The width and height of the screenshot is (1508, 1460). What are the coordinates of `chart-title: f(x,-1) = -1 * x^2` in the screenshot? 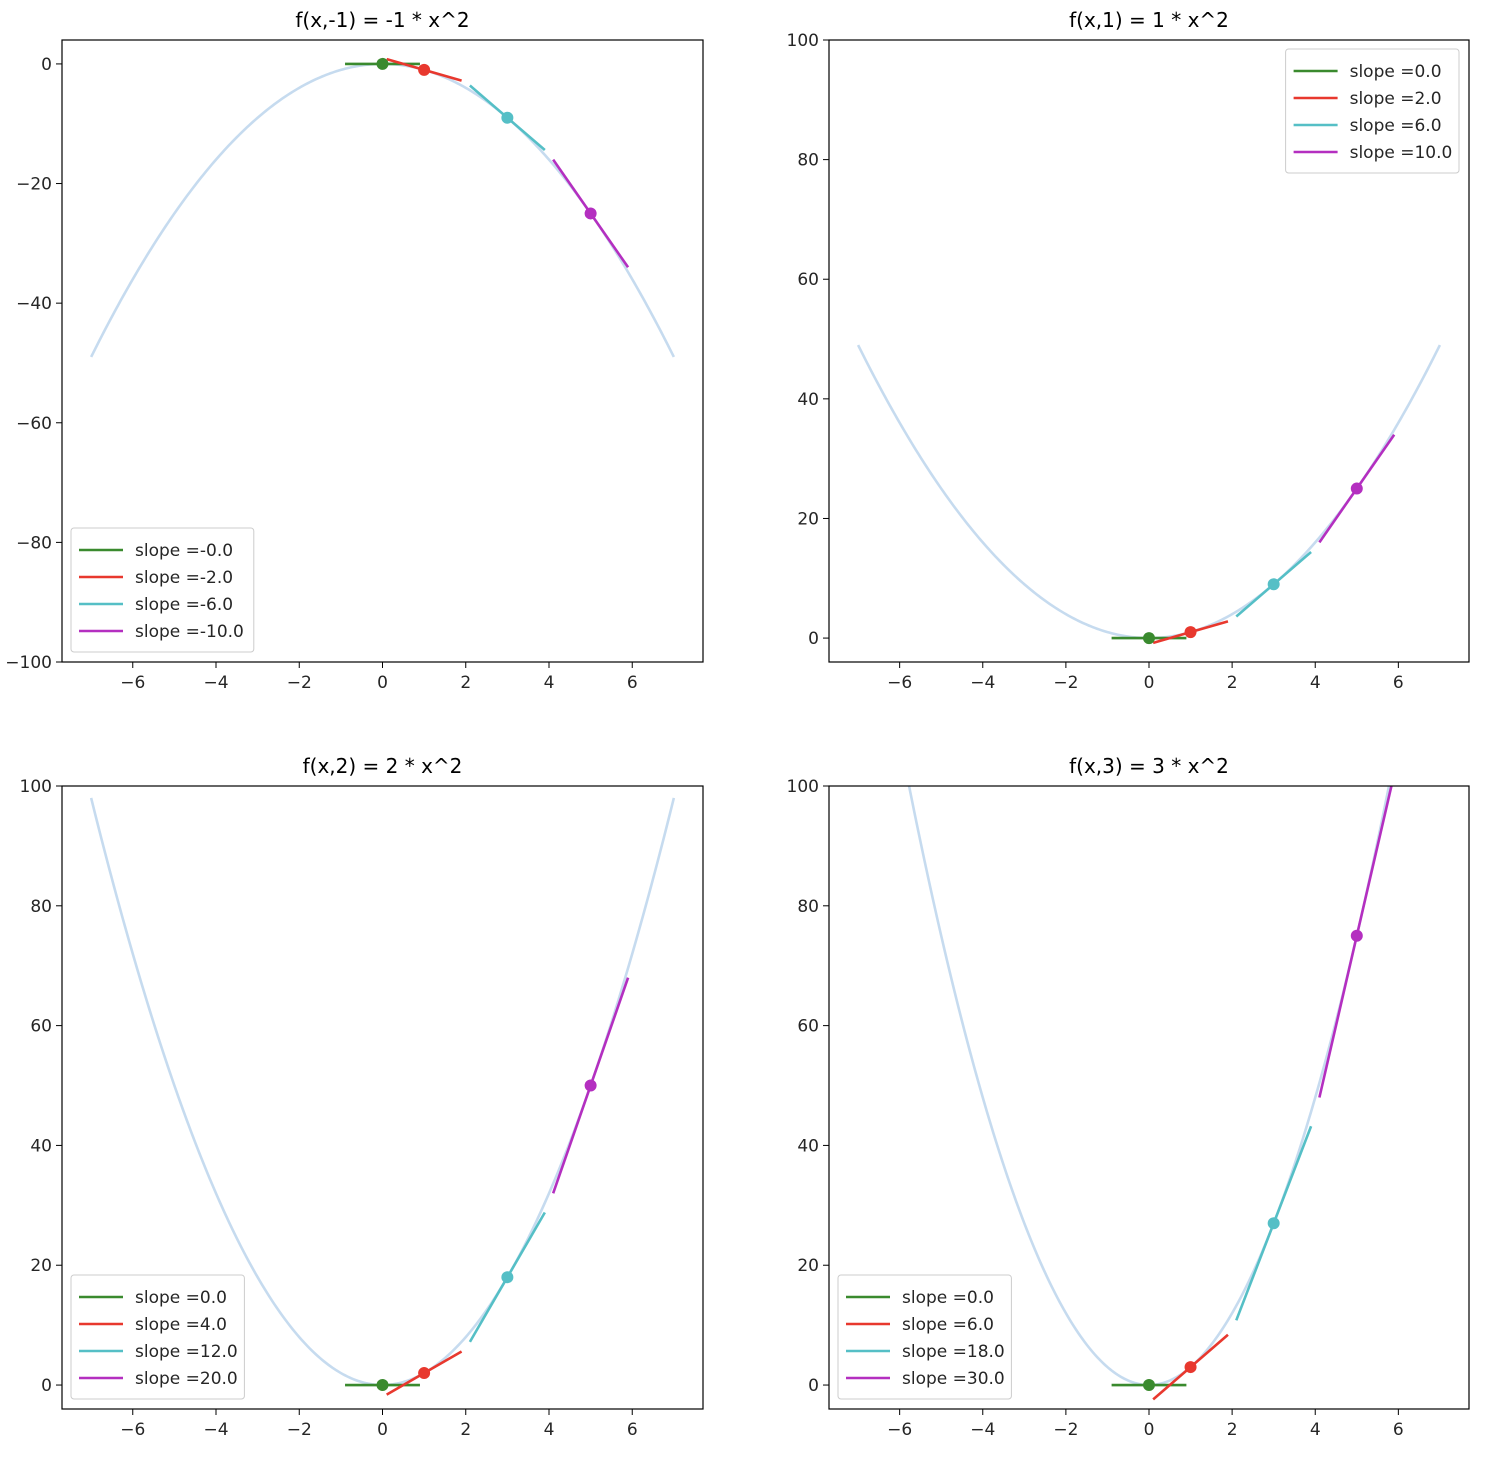 It's located at (382, 20).